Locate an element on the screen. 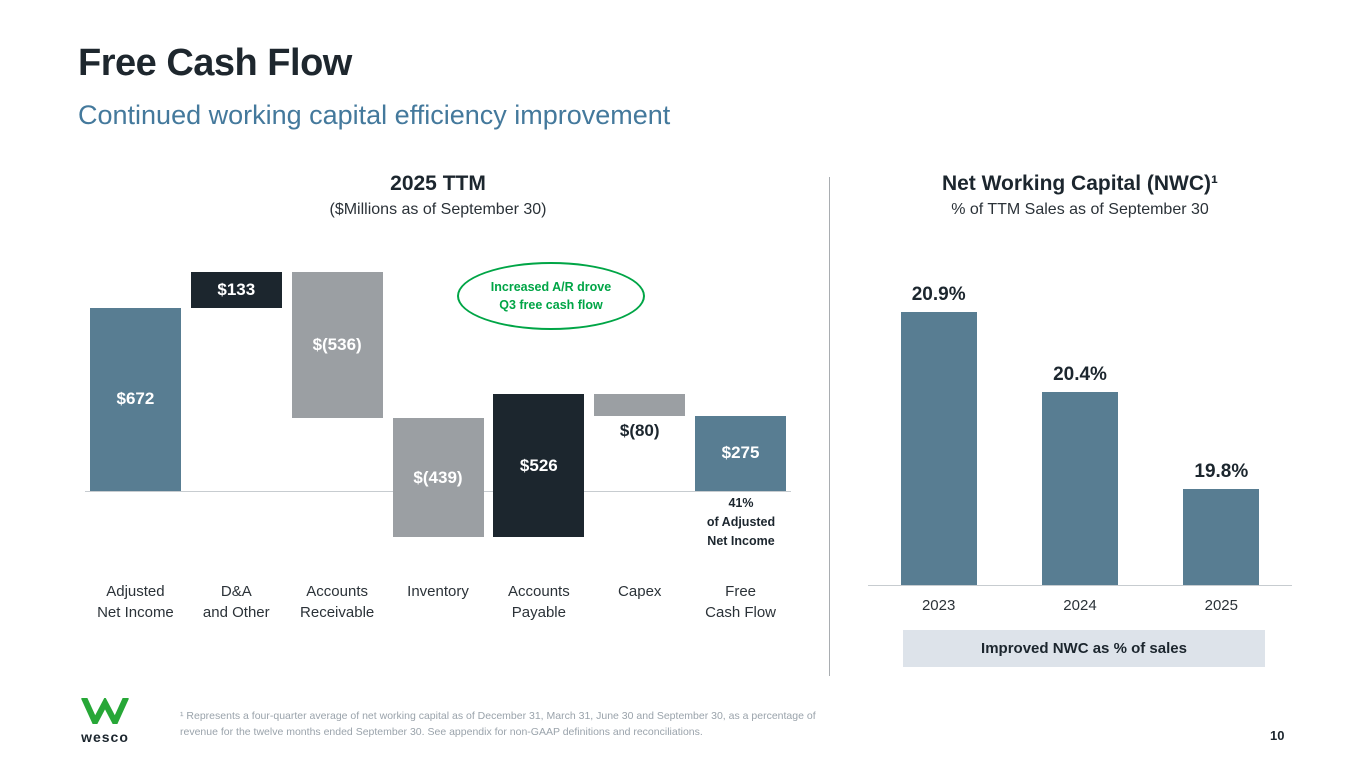  waterfall-category-label: Inventory is located at coordinates (438, 591).